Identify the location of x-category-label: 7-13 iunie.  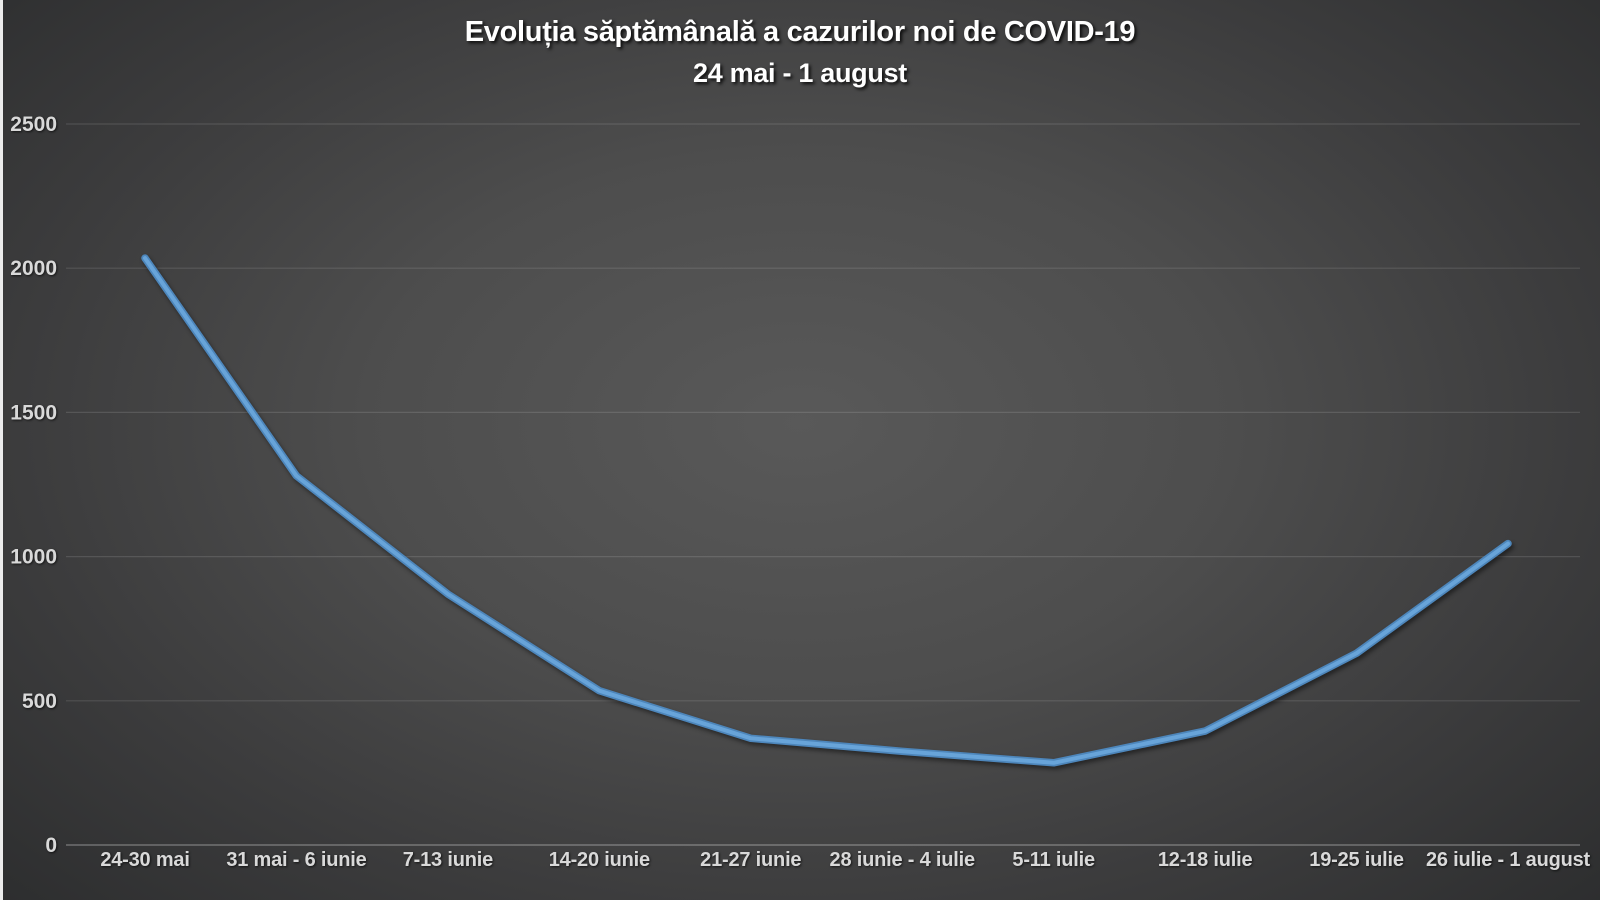
(448, 860).